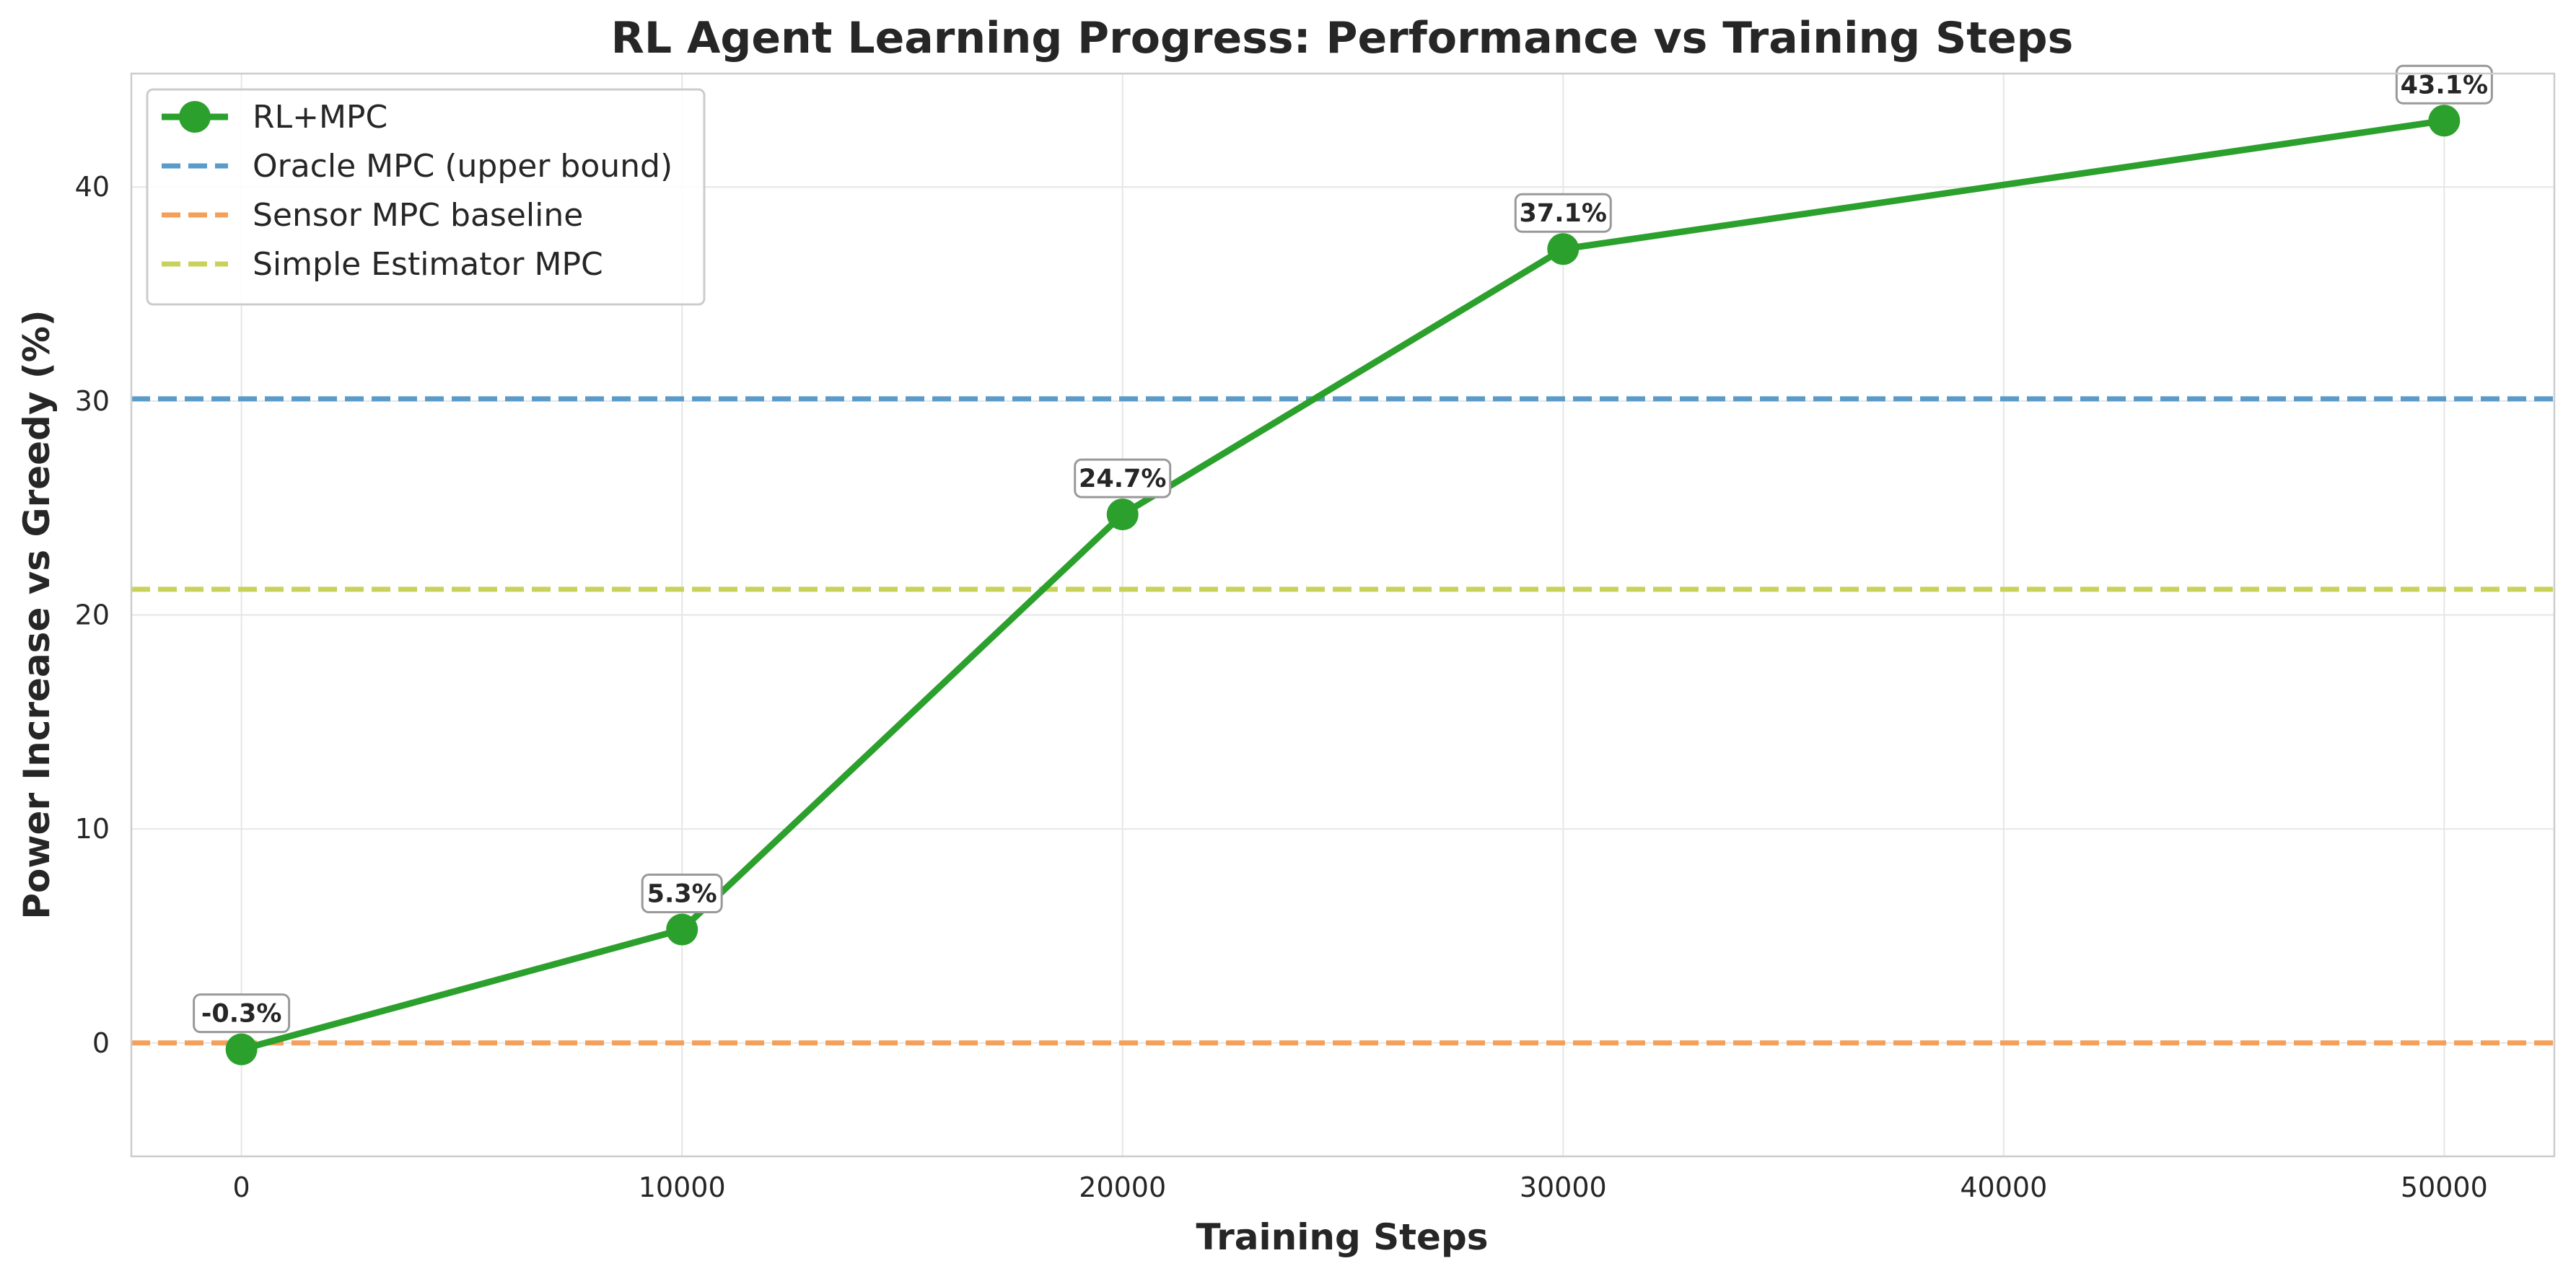  Describe the element at coordinates (463, 167) in the screenshot. I see `legend-label: Oracle MPC (upper bound)` at that location.